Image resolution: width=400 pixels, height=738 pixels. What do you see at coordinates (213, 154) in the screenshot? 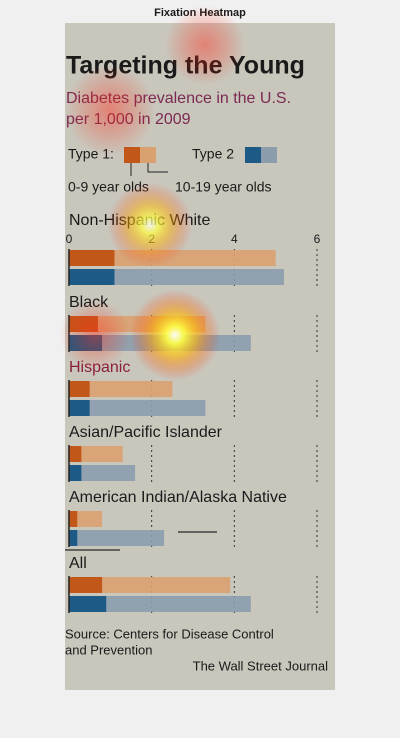
I see `legend-label: Type 2` at bounding box center [213, 154].